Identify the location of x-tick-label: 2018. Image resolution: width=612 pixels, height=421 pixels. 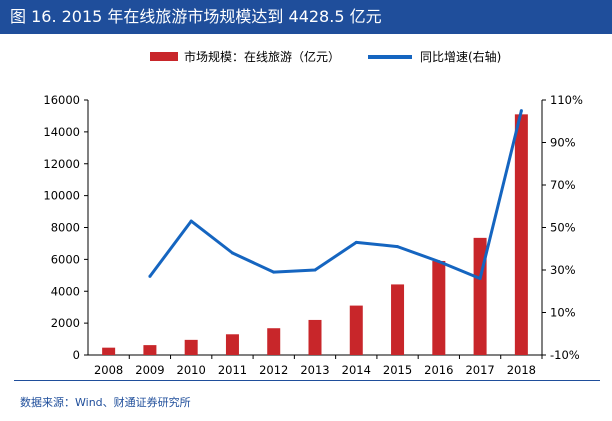
(521, 370).